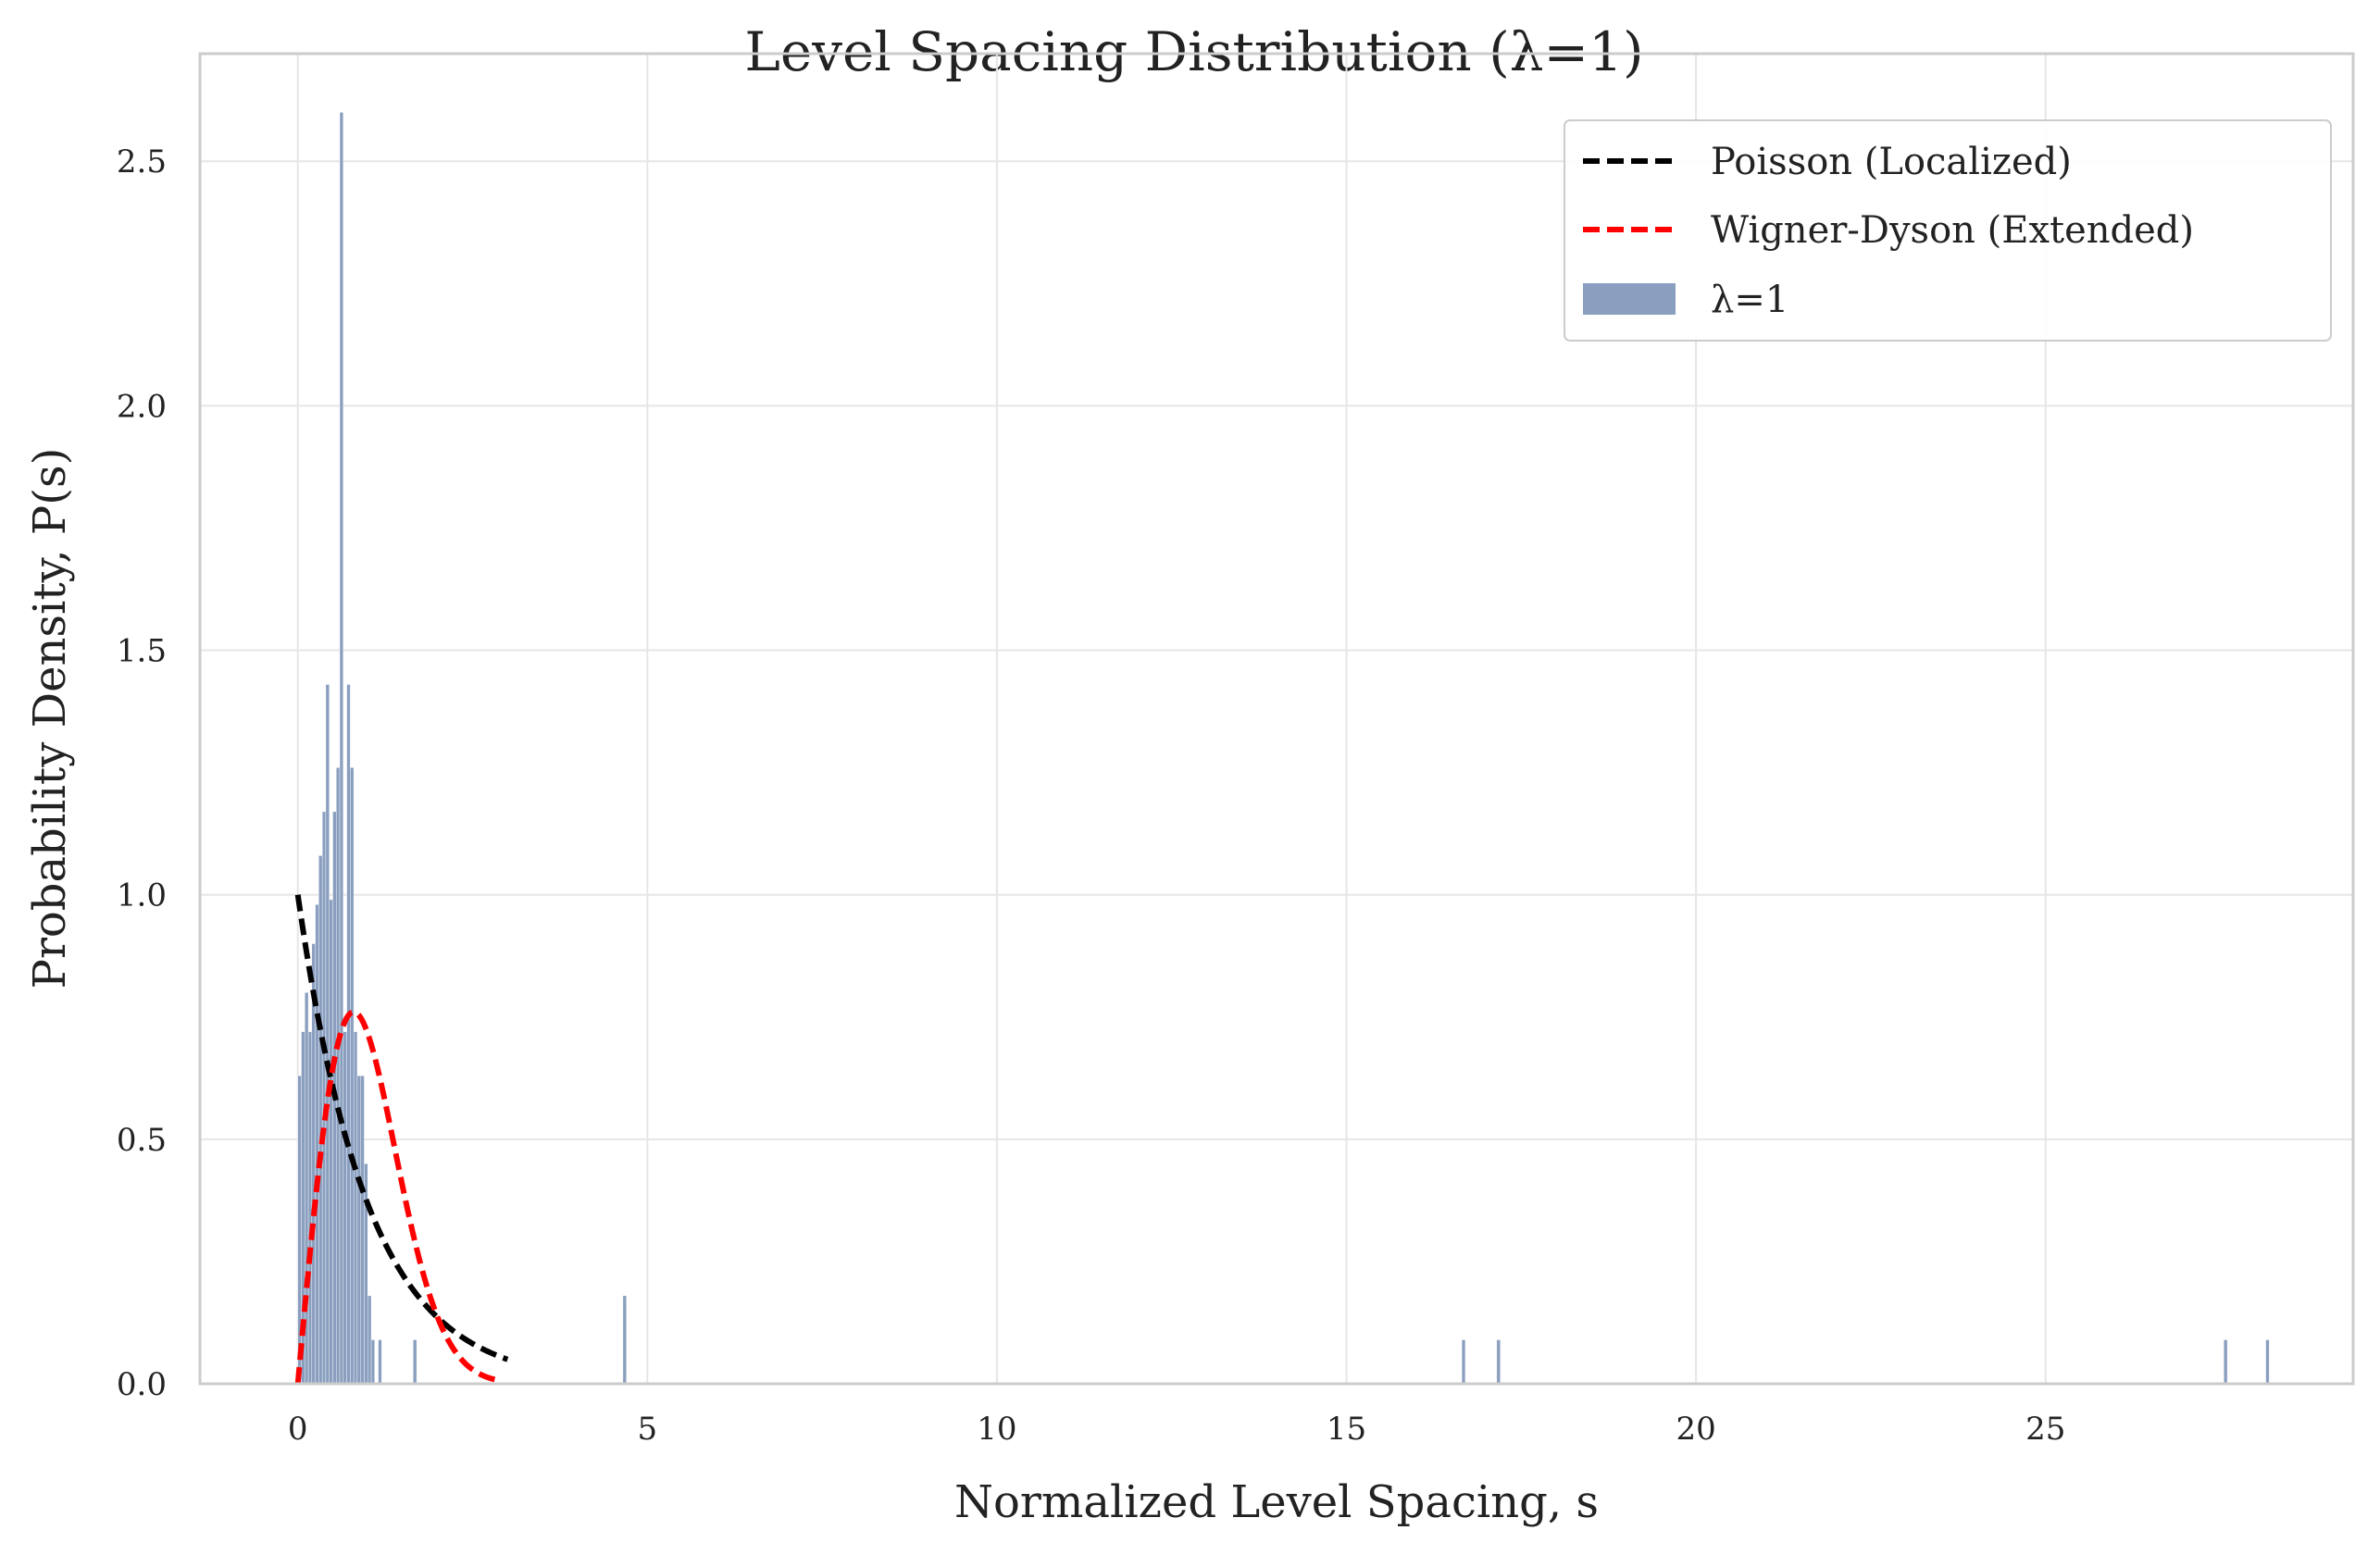 The height and width of the screenshot is (1555, 2380). Describe the element at coordinates (1952, 231) in the screenshot. I see `legend-wigner-label: Wigner-Dyson (Extended)` at that location.